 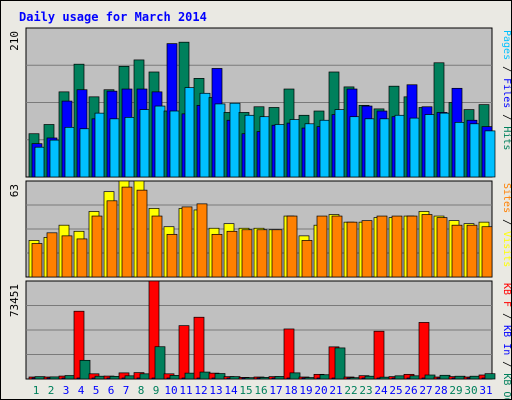 I want to click on panel-hits_files_pages-legend: Pages / Files / Hits, so click(x=506, y=90).